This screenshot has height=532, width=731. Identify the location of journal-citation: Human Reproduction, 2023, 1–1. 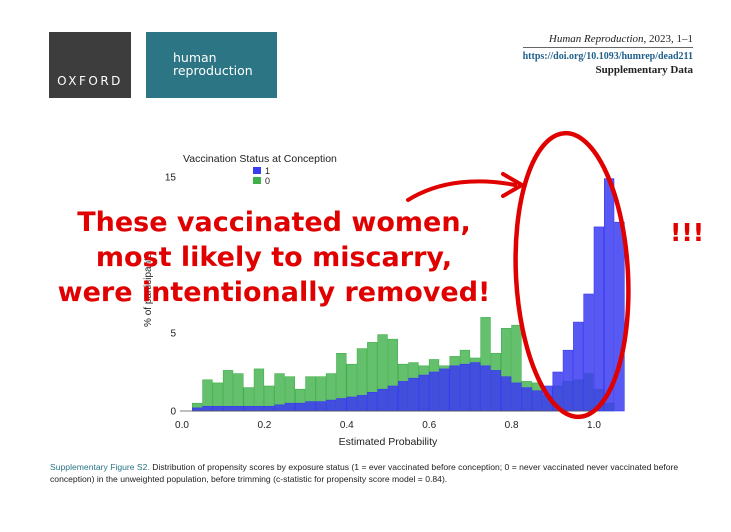
(608, 39).